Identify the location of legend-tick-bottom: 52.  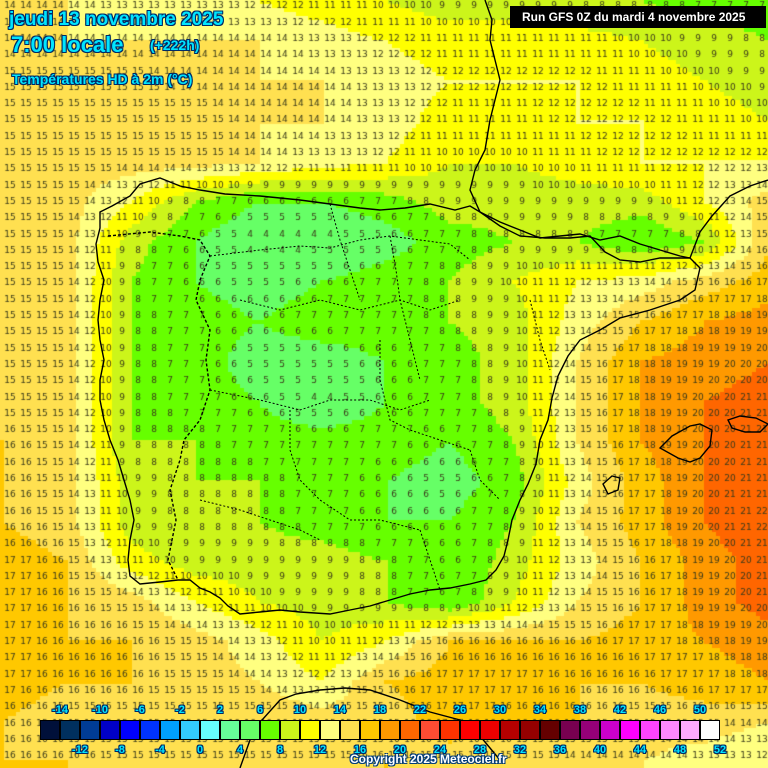
(720, 750).